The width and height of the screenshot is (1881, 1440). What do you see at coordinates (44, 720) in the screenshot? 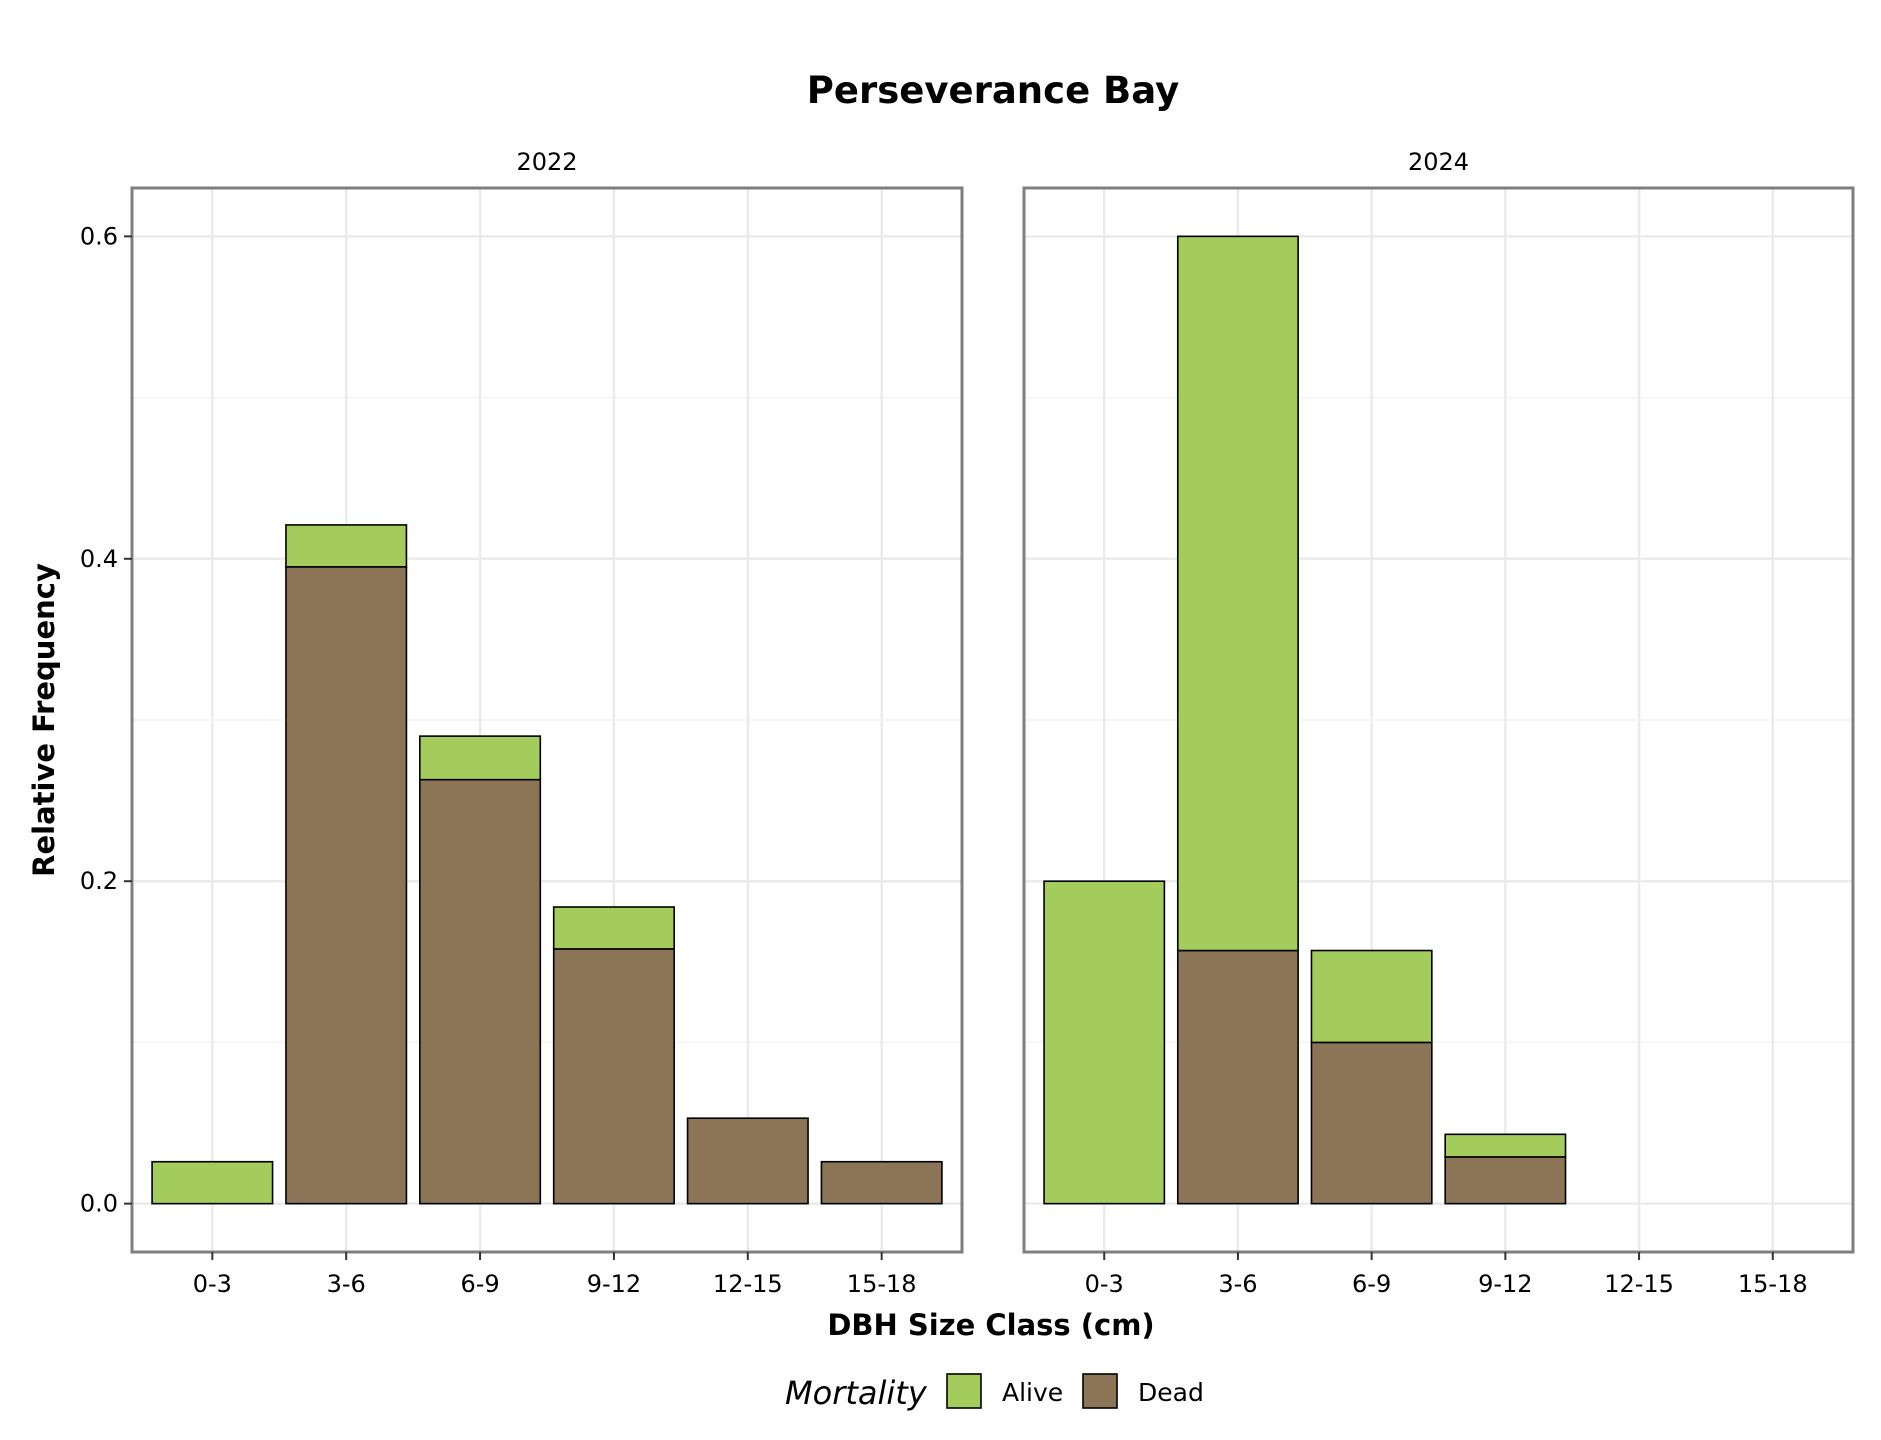
I see `y-axis-title: Relative Frequency` at bounding box center [44, 720].